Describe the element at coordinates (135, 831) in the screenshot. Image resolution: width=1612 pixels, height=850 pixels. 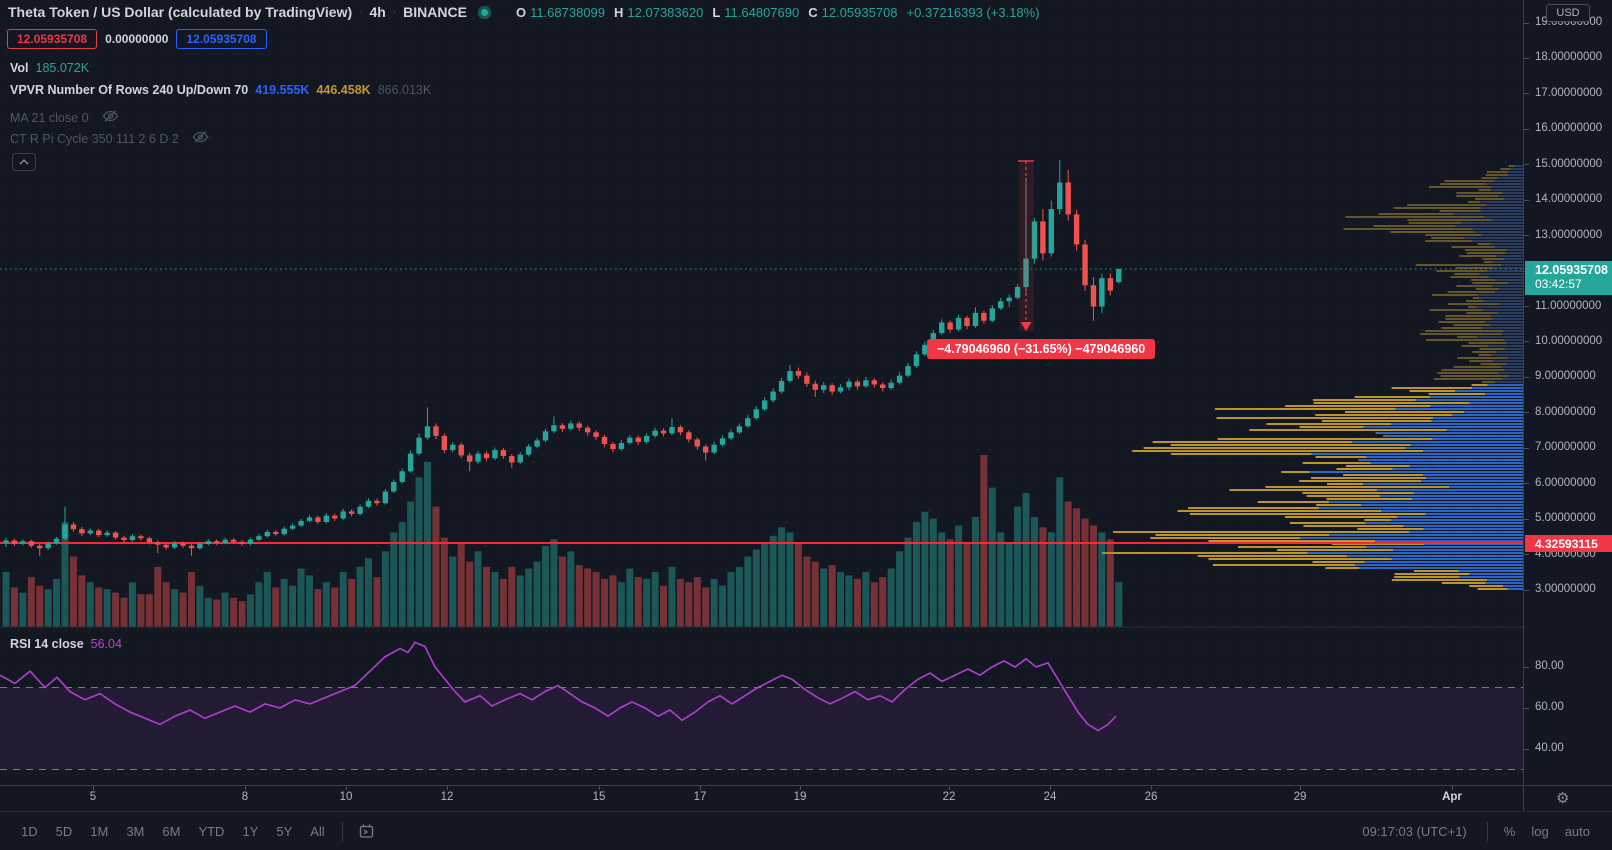
I see `range-button-3m: 3M` at that location.